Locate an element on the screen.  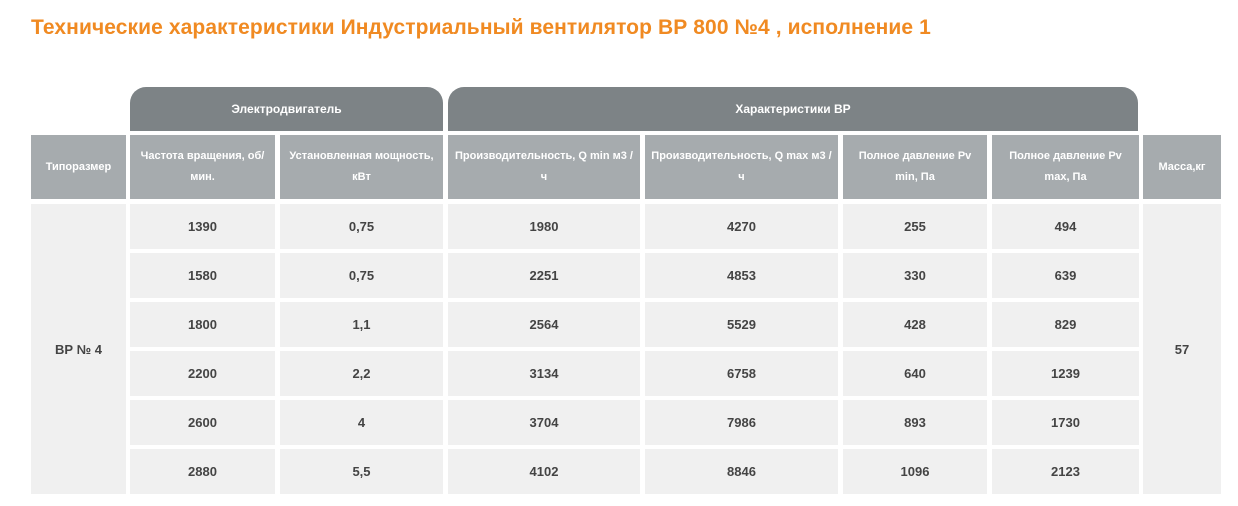
table-cell: 1239 is located at coordinates (1065, 373).